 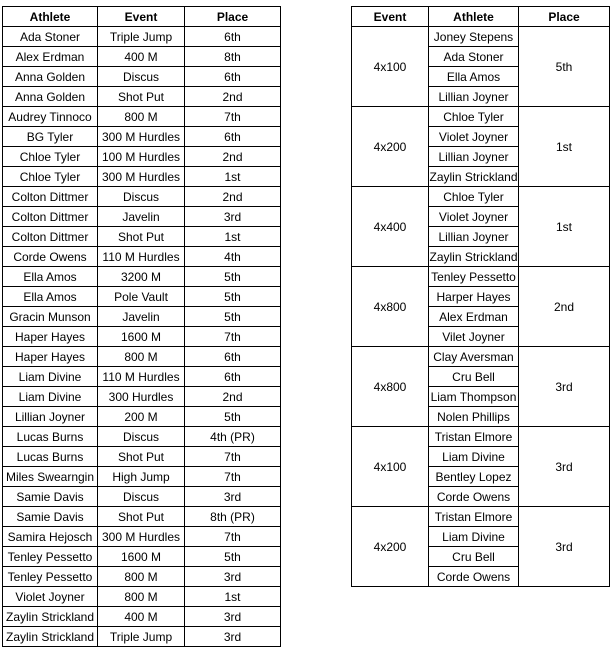 I want to click on event-cell: 4x200, so click(x=390, y=546).